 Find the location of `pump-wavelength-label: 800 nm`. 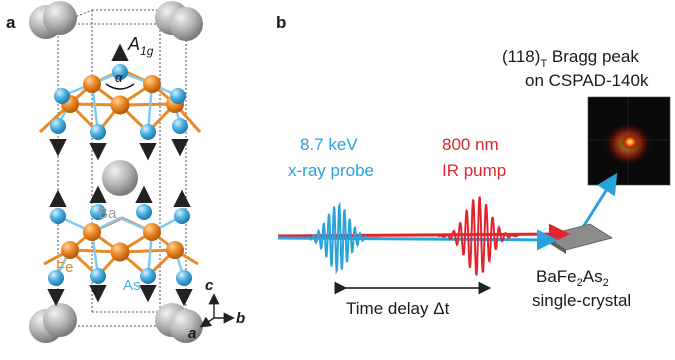

pump-wavelength-label: 800 nm is located at coordinates (470, 144).